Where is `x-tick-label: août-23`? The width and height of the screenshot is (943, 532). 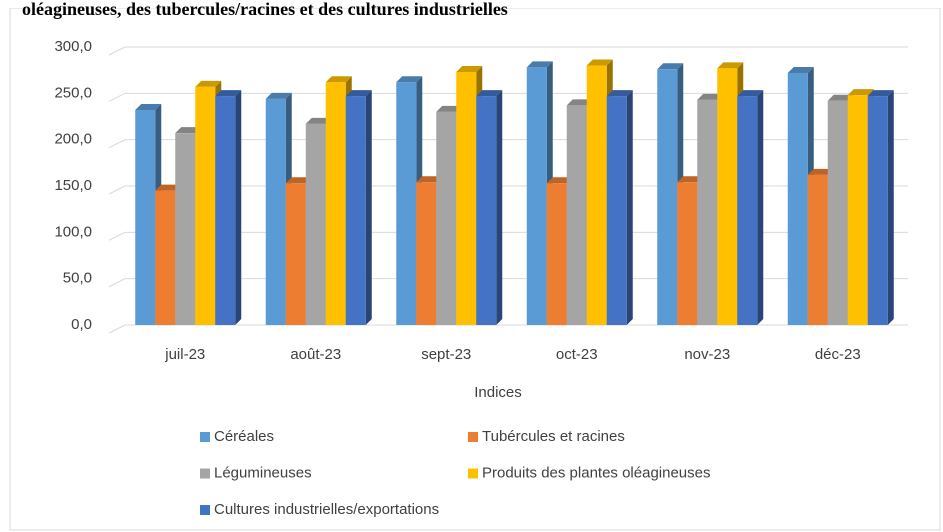 x-tick-label: août-23 is located at coordinates (315, 354).